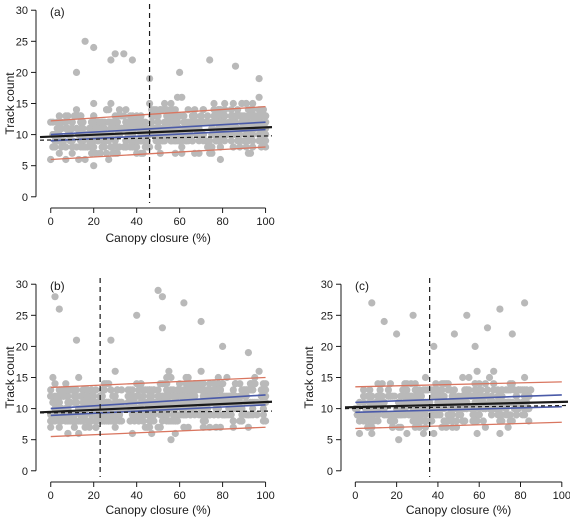  I want to click on x-tick-label: 80, so click(520, 496).